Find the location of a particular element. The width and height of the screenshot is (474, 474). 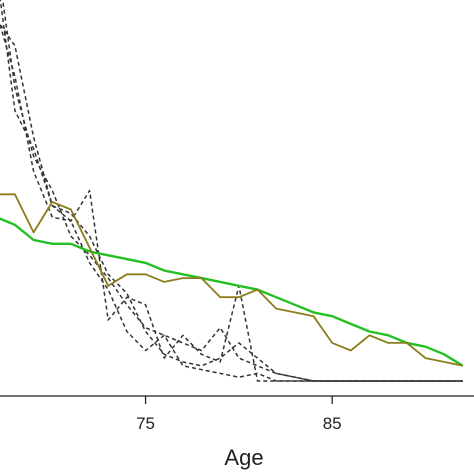

x-axis-title: Age is located at coordinates (243, 457).